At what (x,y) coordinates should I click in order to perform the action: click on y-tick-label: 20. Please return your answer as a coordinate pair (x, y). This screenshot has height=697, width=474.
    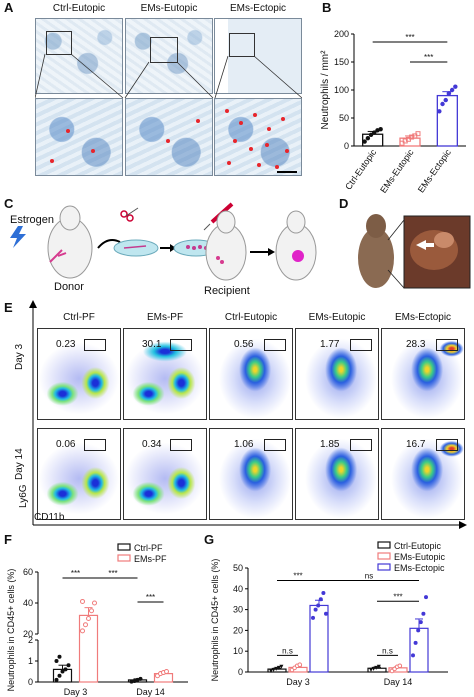
    Looking at the image, I should click on (238, 630).